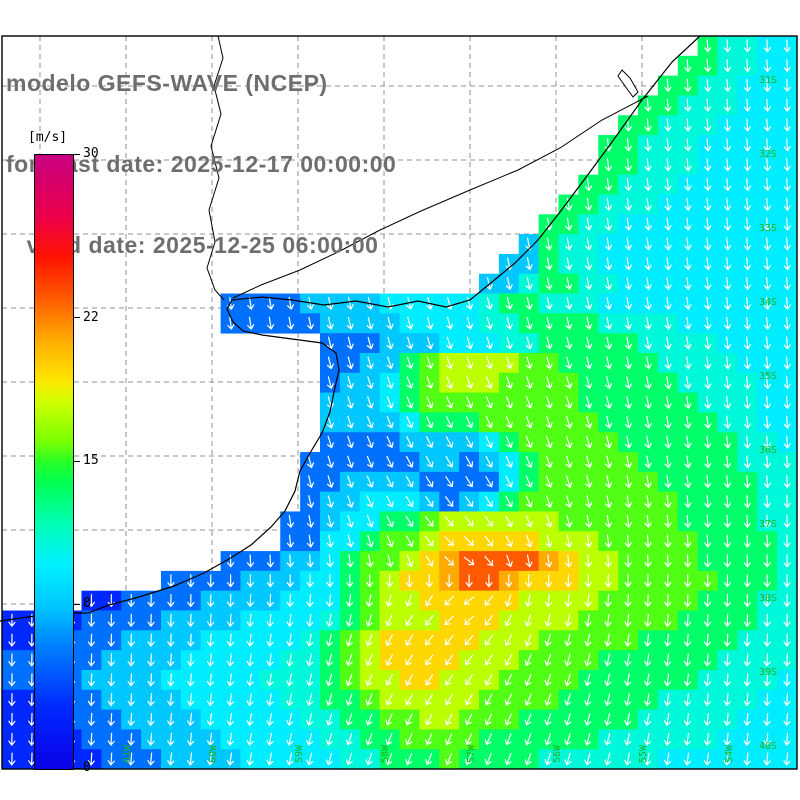 The height and width of the screenshot is (800, 800). Describe the element at coordinates (213, 753) in the screenshot. I see `longitude-label: 60W` at that location.